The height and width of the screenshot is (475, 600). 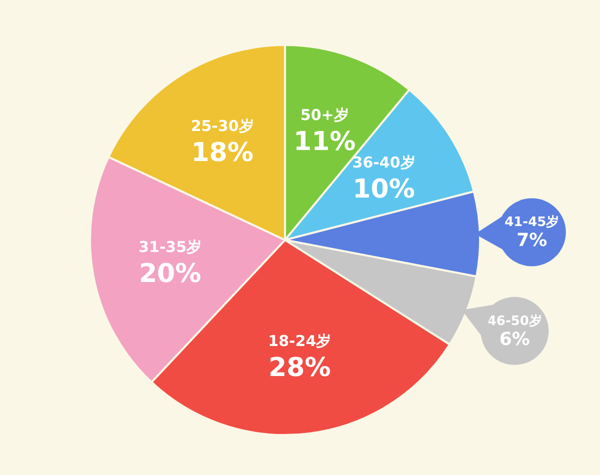 What do you see at coordinates (532, 222) in the screenshot?
I see `slice-label: 41-45岁` at bounding box center [532, 222].